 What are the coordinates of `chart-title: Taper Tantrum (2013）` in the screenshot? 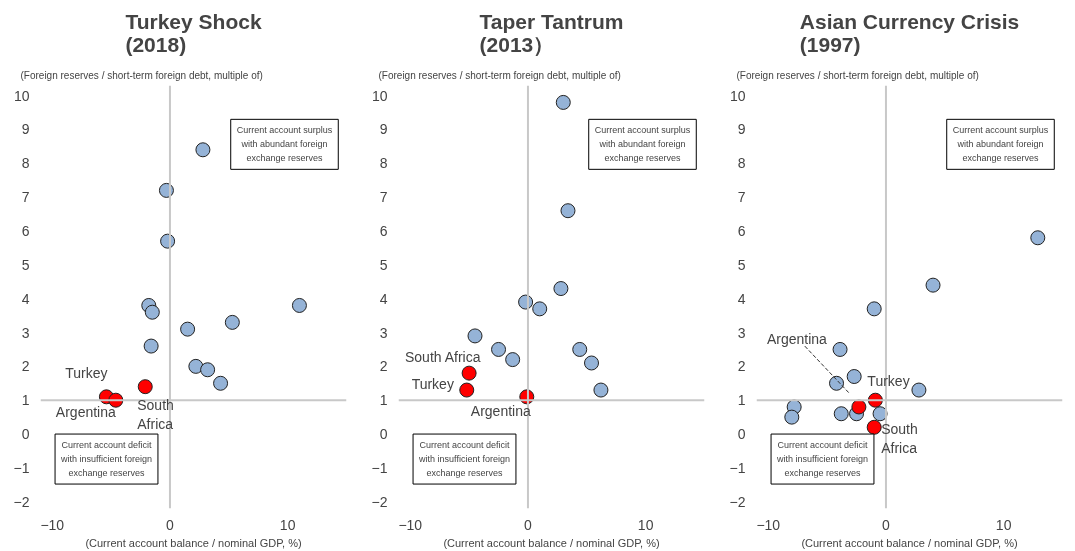 It's located at (551, 32).